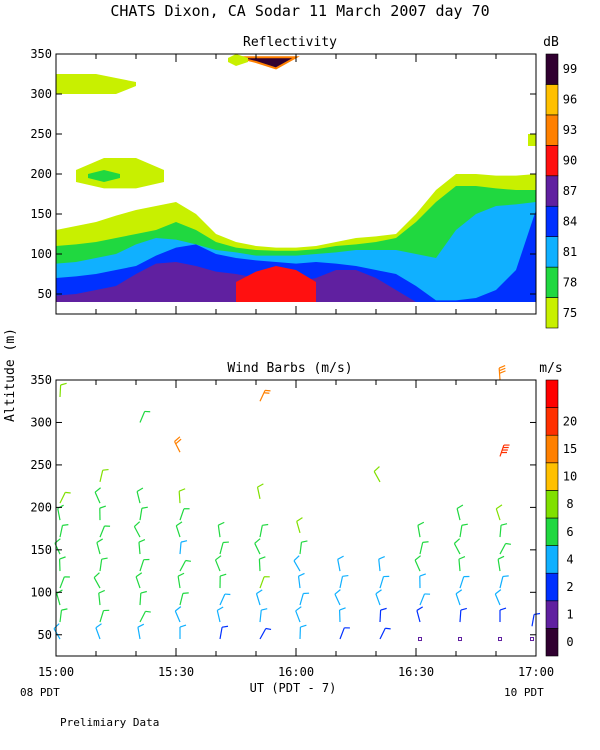 This screenshot has width=600, height=750. What do you see at coordinates (570, 130) in the screenshot?
I see `refl-colorbar-label: 93` at bounding box center [570, 130].